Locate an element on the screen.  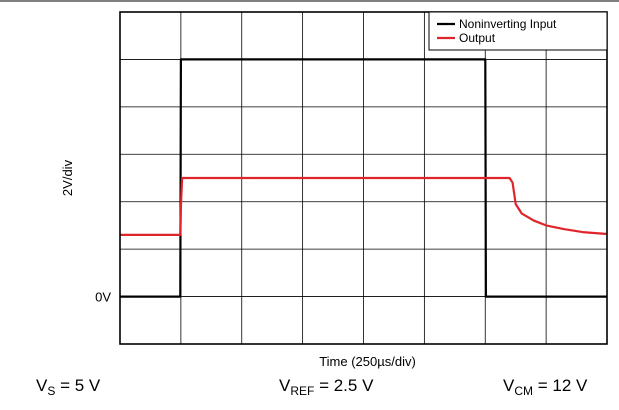
supply-voltage-condition: VS = 5 V is located at coordinates (68, 387).